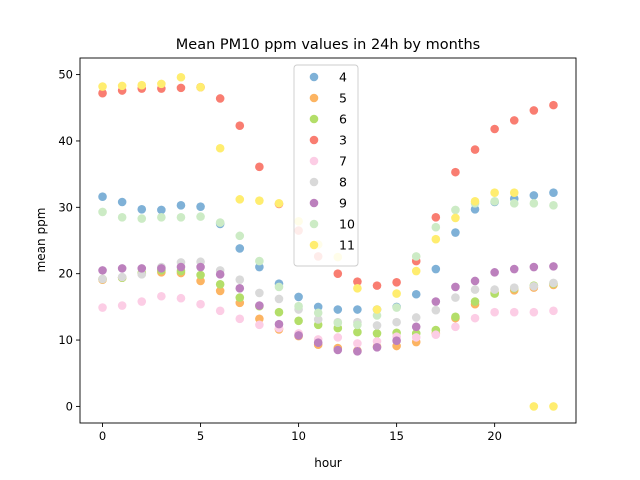 The image size is (640, 480). What do you see at coordinates (326, 165) in the screenshot?
I see `legend-box` at bounding box center [326, 165].